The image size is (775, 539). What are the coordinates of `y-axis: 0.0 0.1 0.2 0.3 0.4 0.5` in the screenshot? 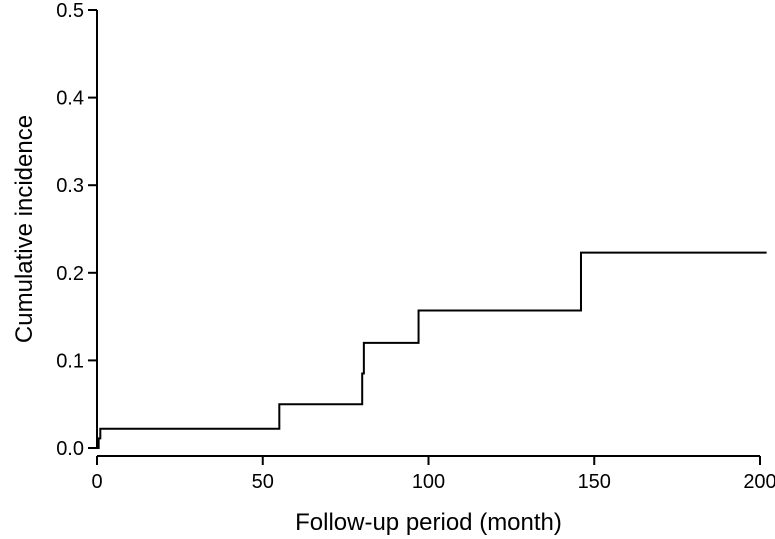 It's located at (77, 230).